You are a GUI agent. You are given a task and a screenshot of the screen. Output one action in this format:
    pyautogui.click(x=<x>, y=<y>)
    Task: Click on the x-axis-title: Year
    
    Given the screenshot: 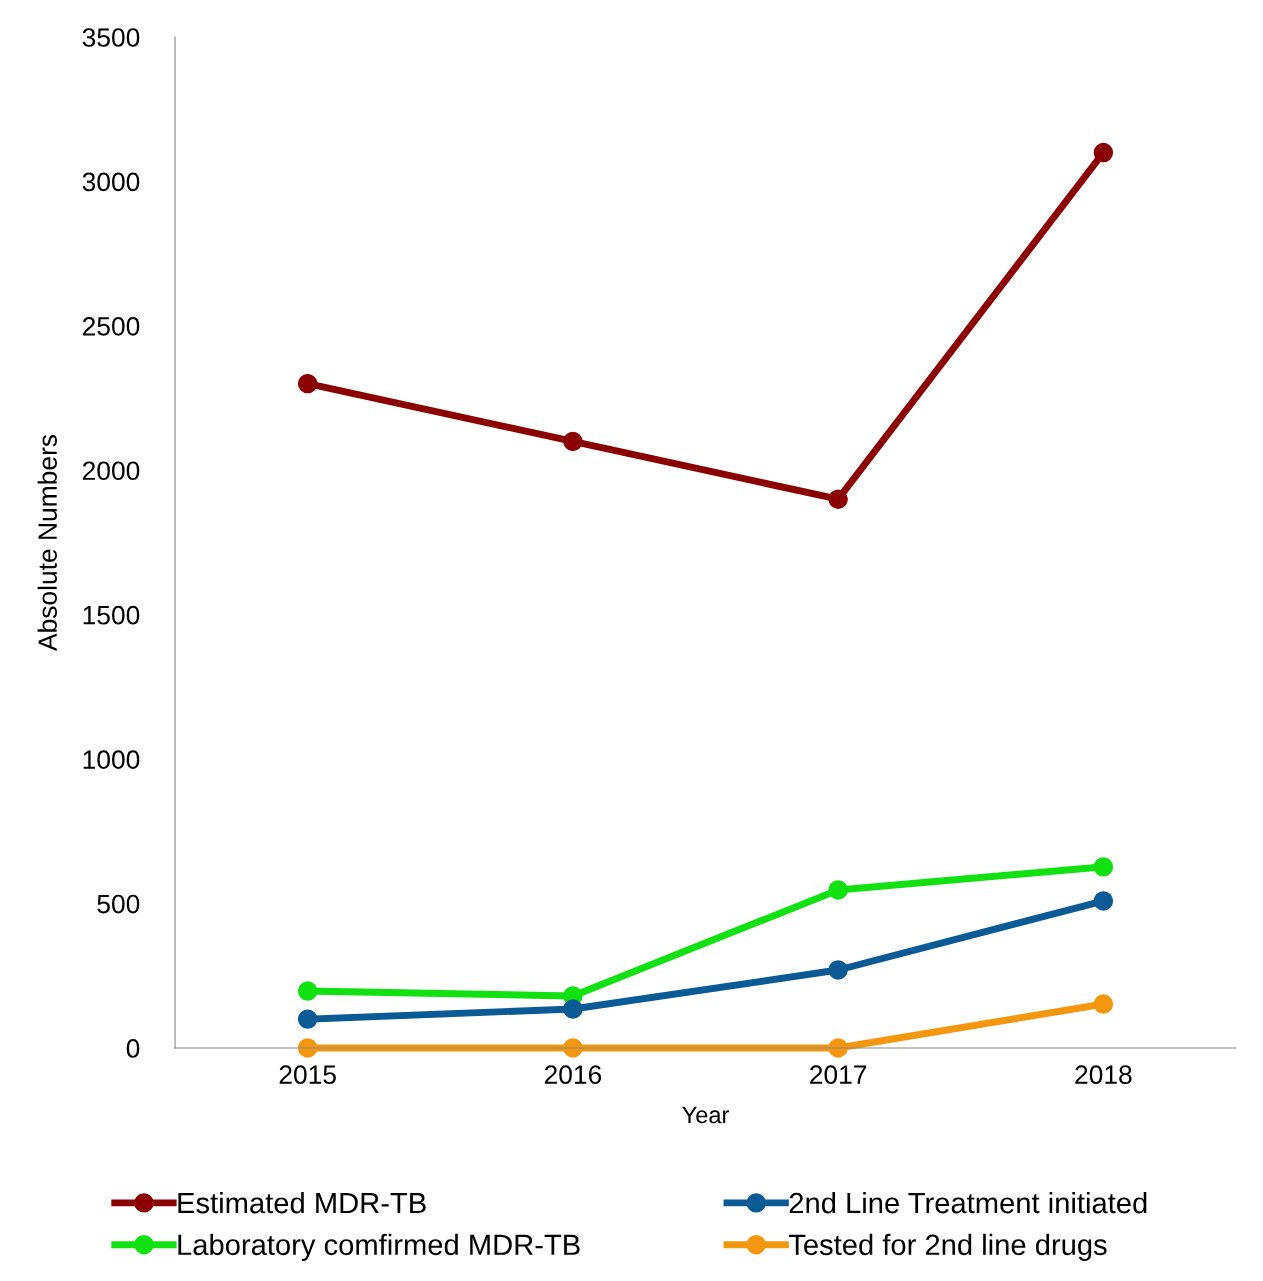 What is the action you would take?
    pyautogui.click(x=705, y=1115)
    